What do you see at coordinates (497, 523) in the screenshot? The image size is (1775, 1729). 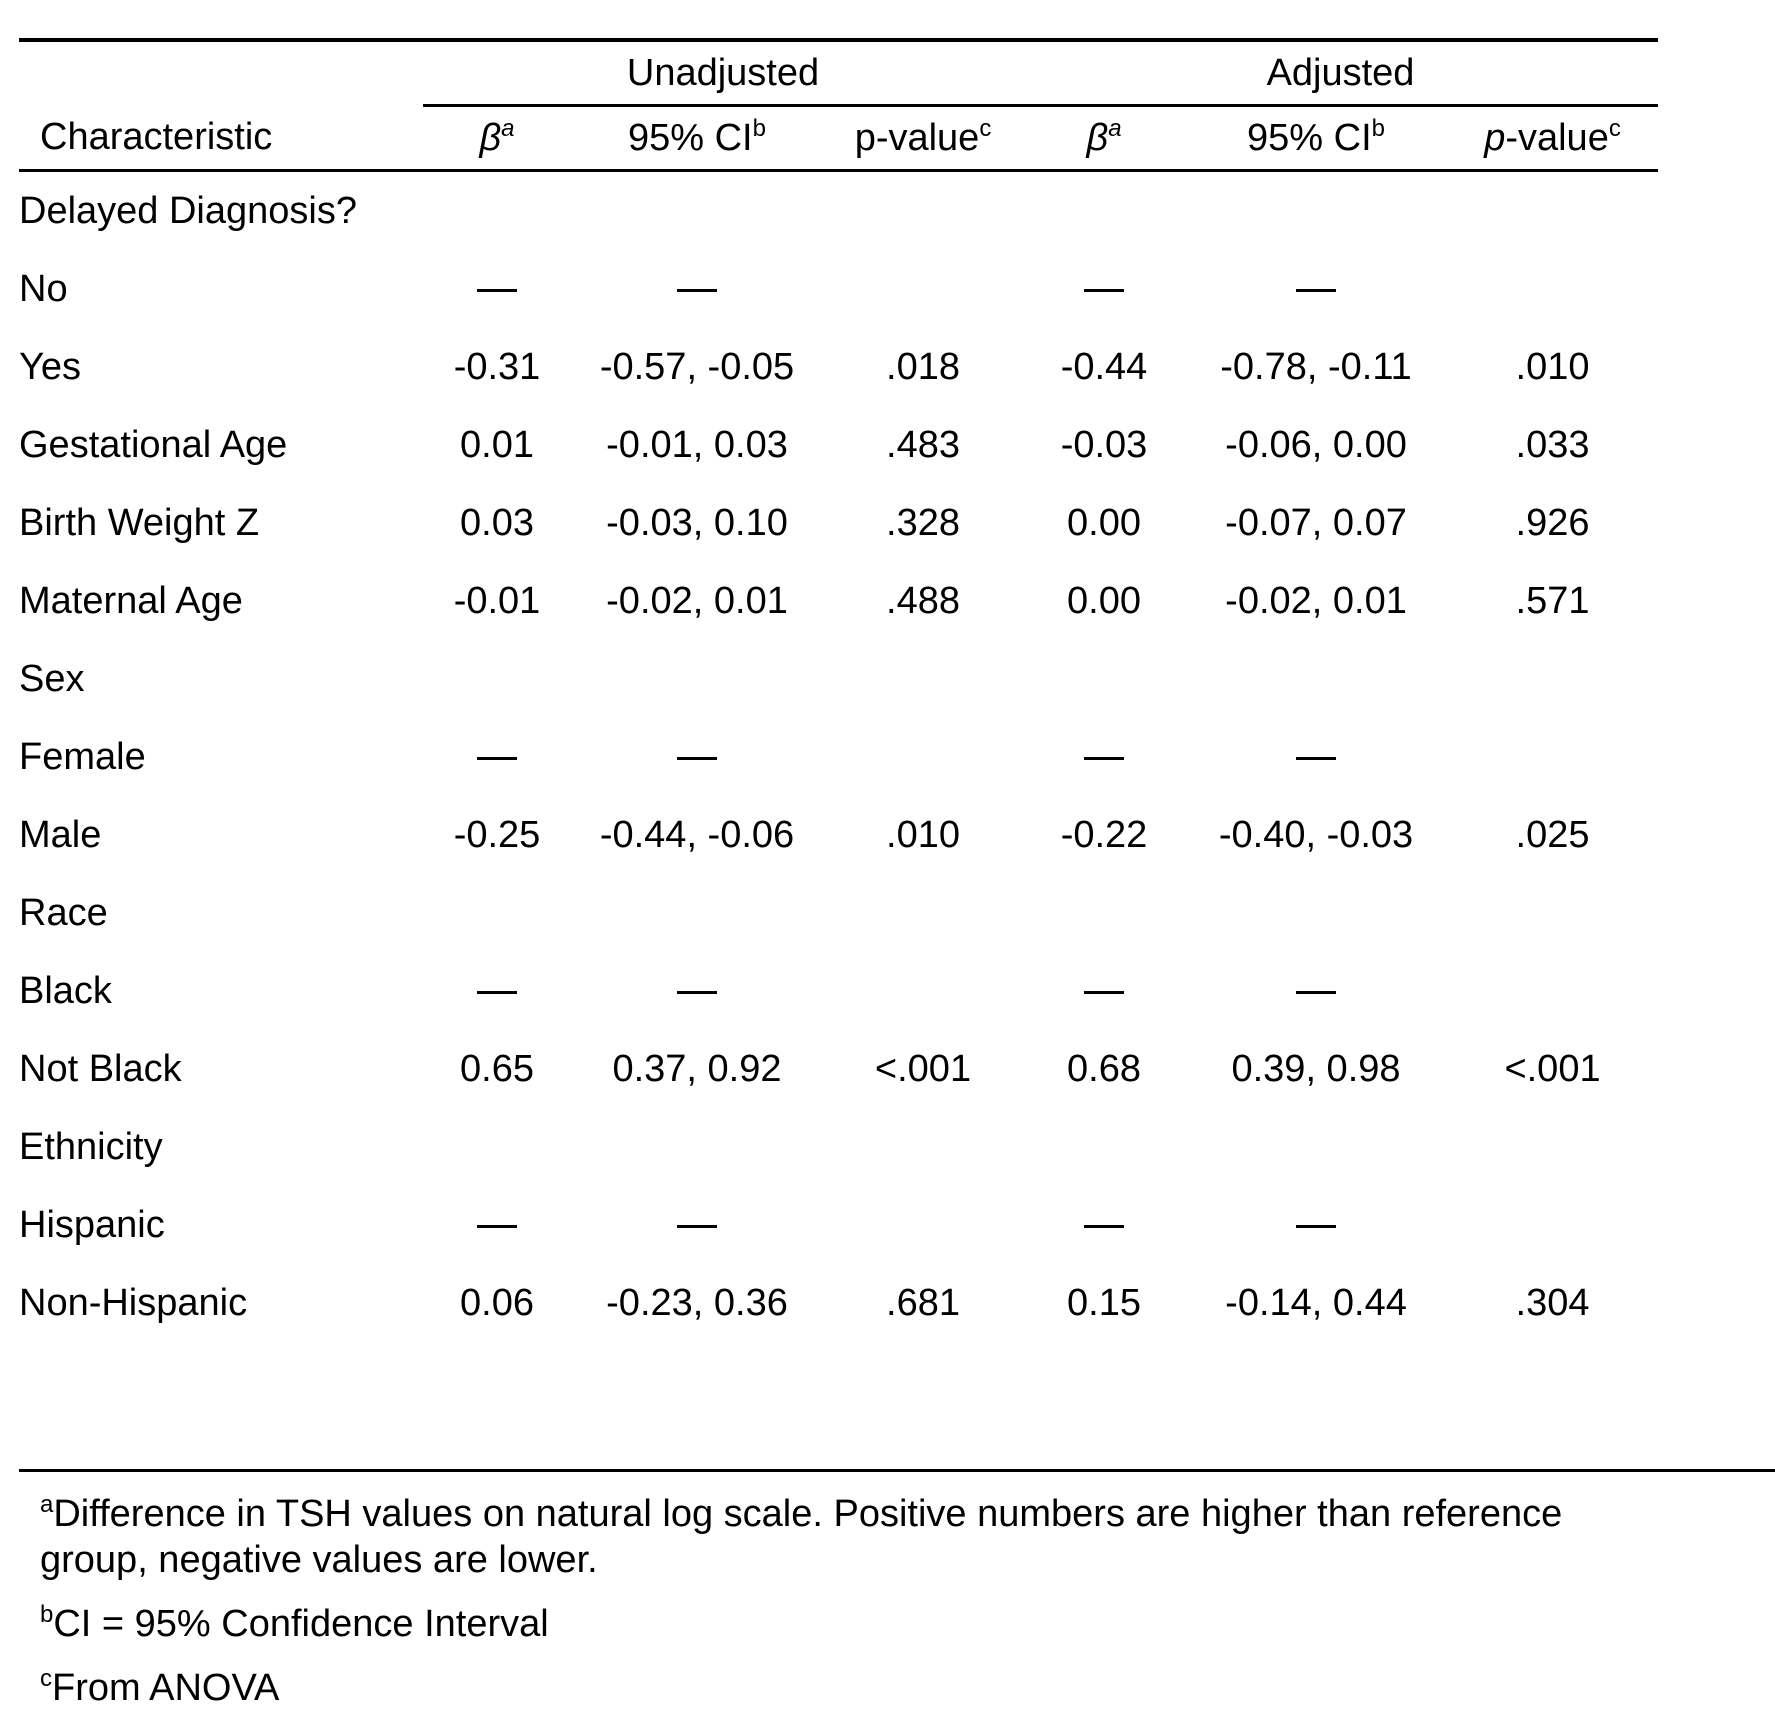 I see `cell-unadjusted-beta: 0.03` at bounding box center [497, 523].